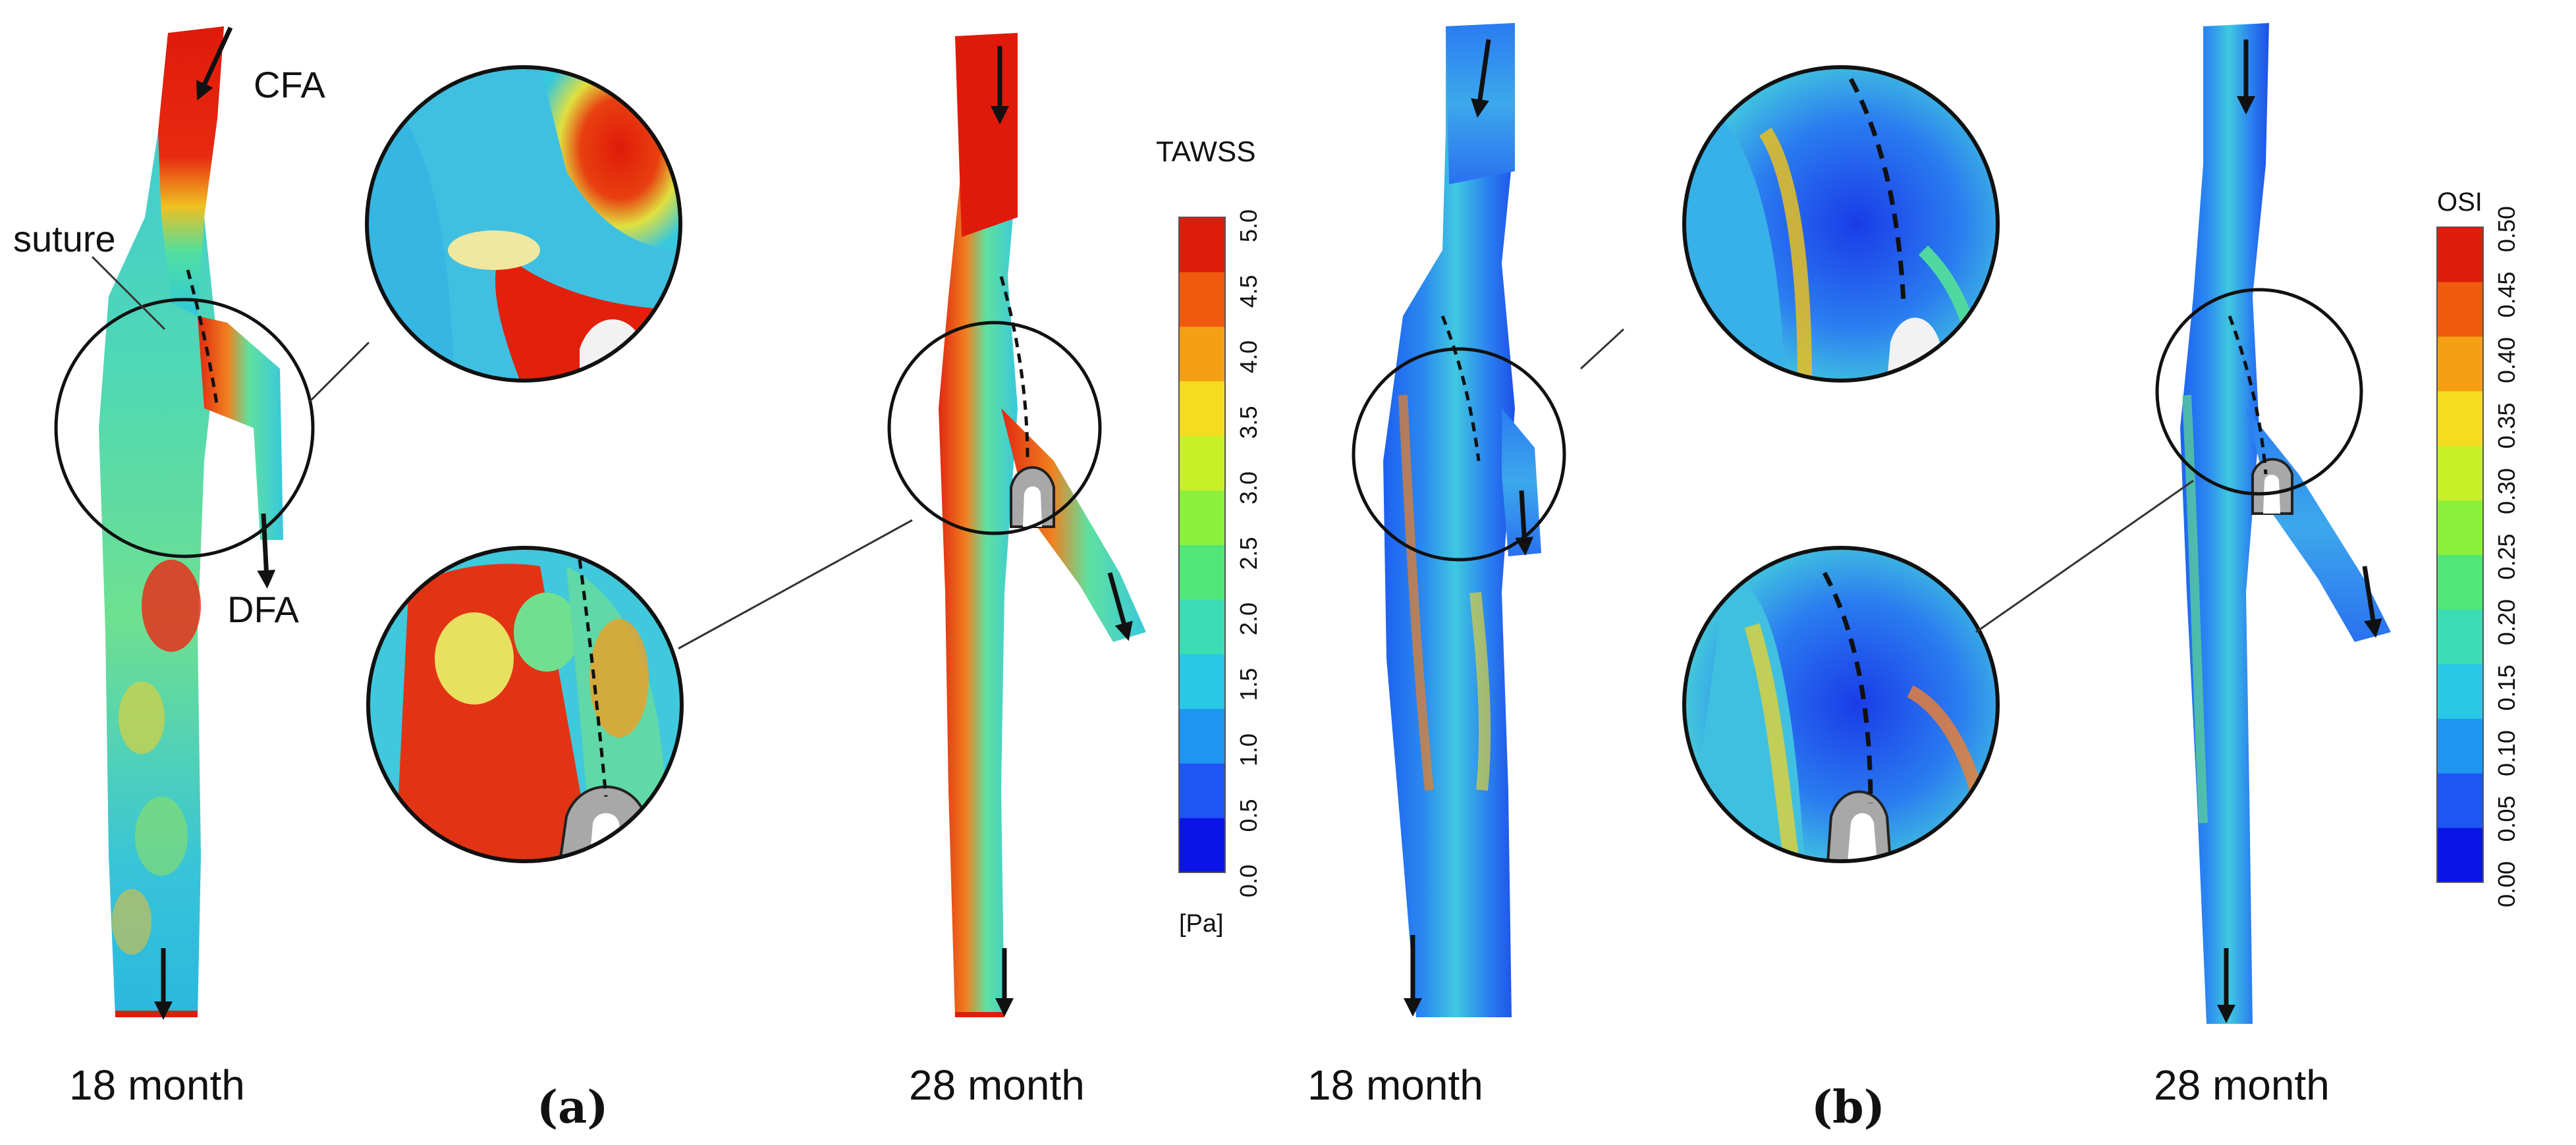 The height and width of the screenshot is (1145, 2576). What do you see at coordinates (1201, 924) in the screenshot?
I see `colorbar-tawss-unit: [Pa]` at bounding box center [1201, 924].